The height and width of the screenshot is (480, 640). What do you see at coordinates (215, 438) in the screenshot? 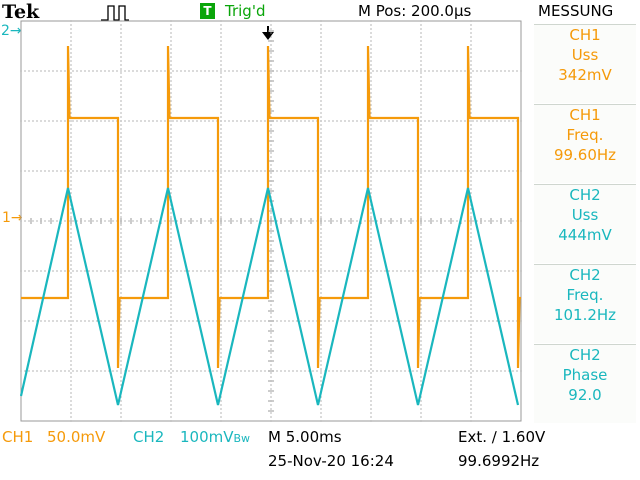
I see `ch2-scale: 100mVBw` at bounding box center [215, 438].